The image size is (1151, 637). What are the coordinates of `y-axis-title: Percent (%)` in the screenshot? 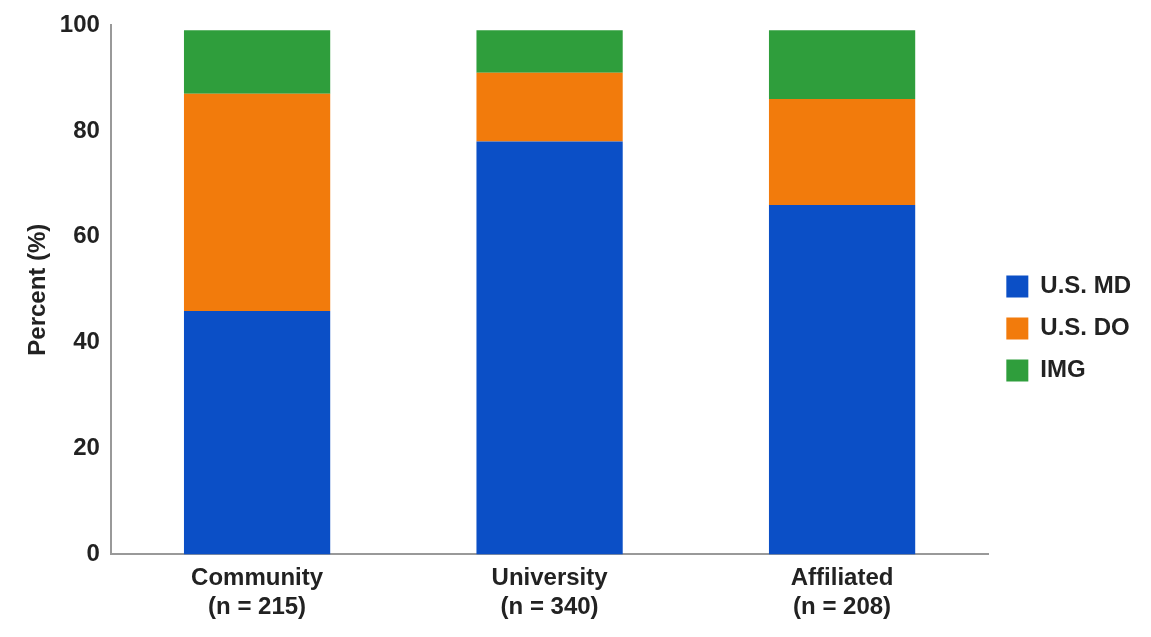 It's located at (37, 289).